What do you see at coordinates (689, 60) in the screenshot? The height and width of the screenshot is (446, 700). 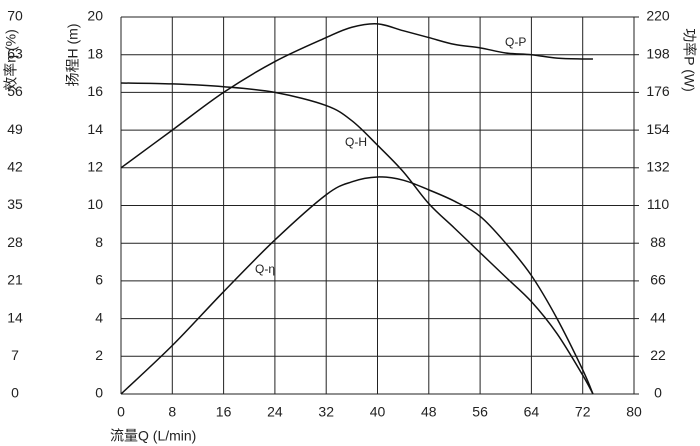 I see `y2-axis-title: 功率P (W)` at bounding box center [689, 60].